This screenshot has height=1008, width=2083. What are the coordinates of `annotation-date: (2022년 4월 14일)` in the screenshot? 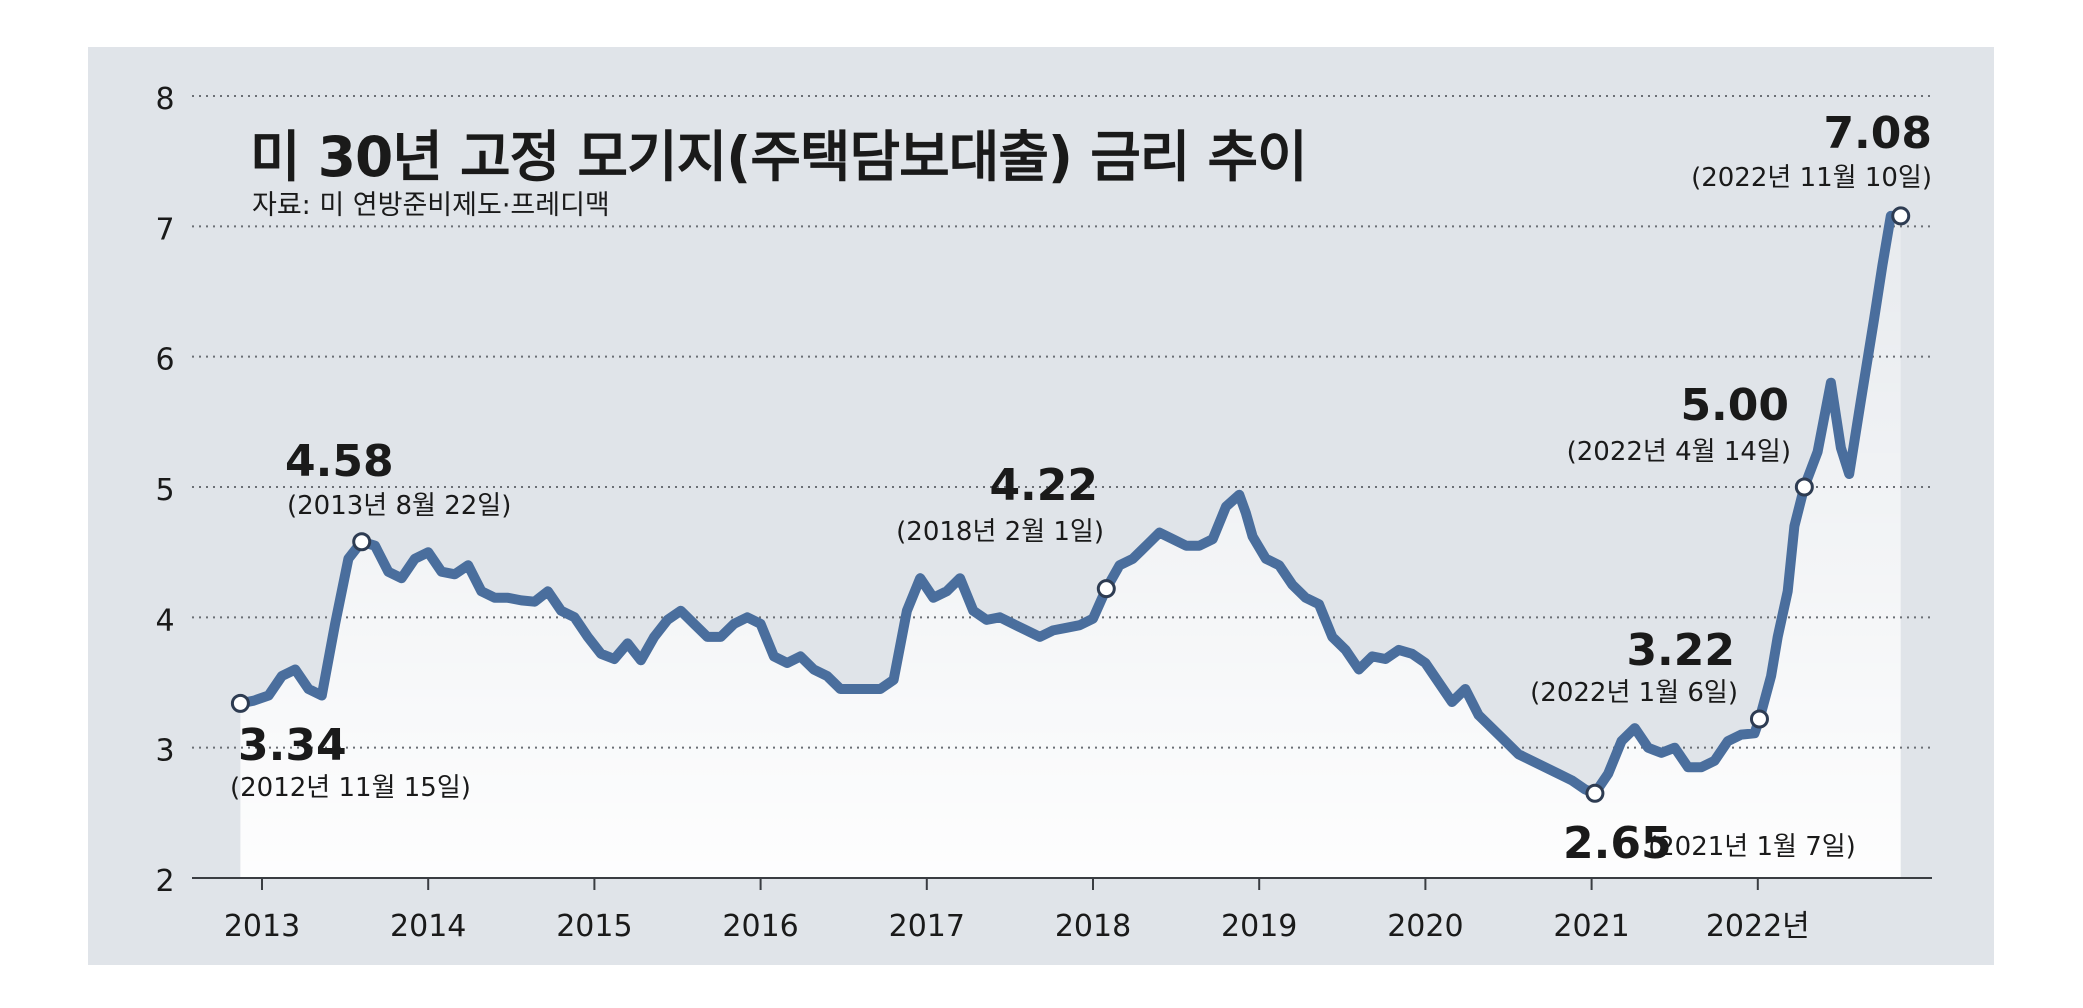 It's located at (1679, 452).